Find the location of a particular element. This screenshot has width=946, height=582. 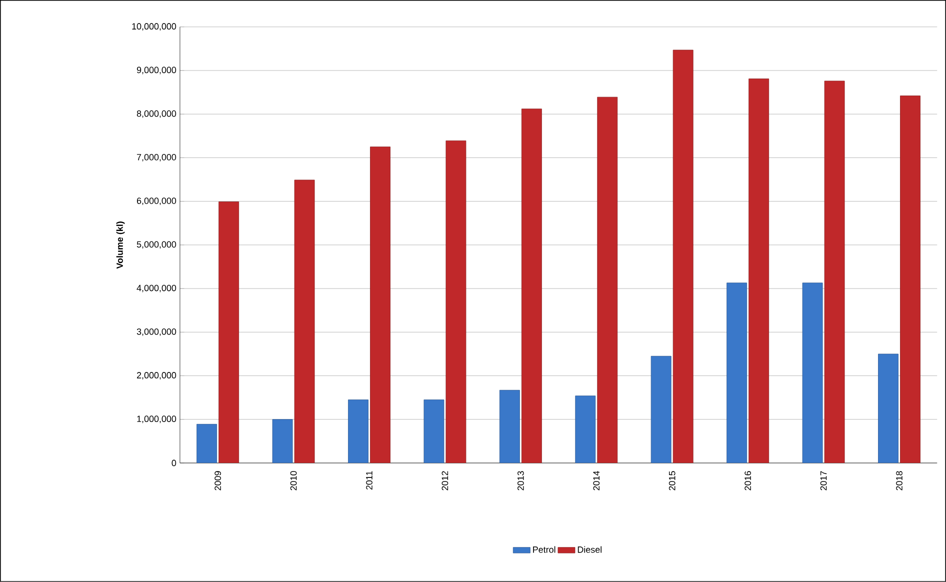

x-tick-label: 2017 is located at coordinates (823, 480).